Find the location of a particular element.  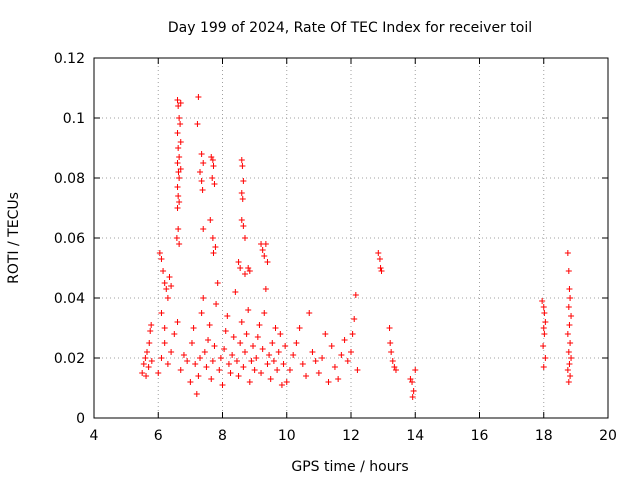

y-tick-label: 0.08 is located at coordinates (69, 179).